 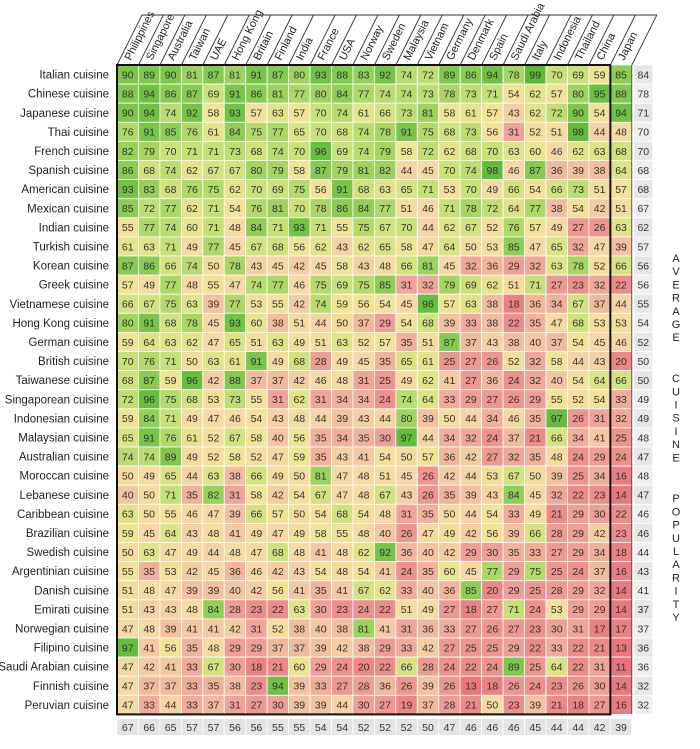 What do you see at coordinates (514, 190) in the screenshot?
I see `cell-value: 66` at bounding box center [514, 190].